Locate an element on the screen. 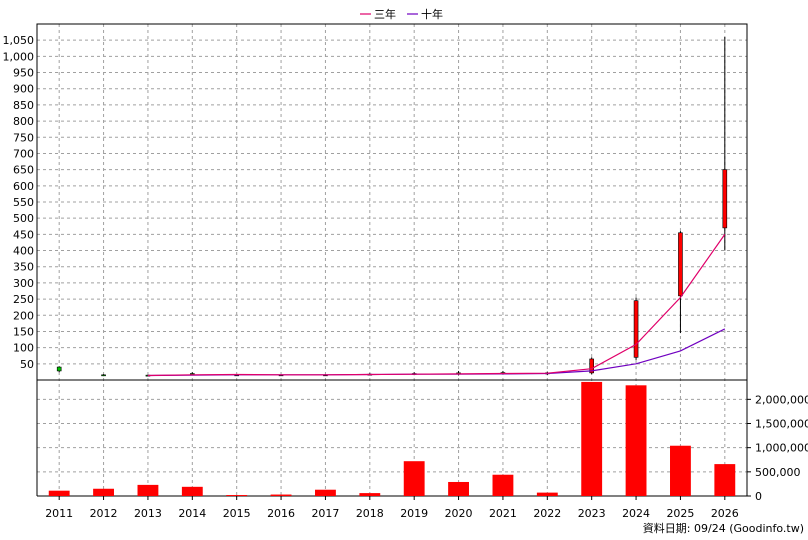 The height and width of the screenshot is (540, 808). x-tick-label: 2015 is located at coordinates (237, 513).